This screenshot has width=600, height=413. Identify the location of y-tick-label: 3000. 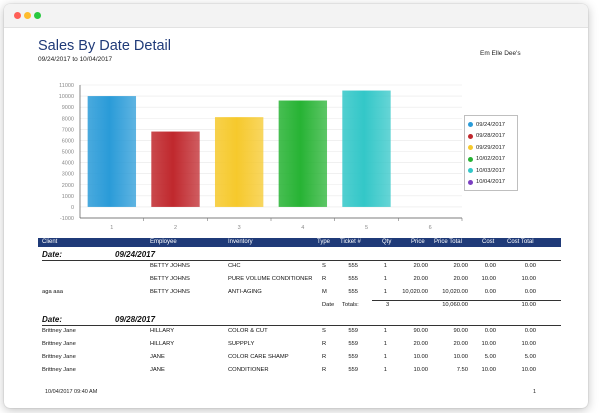
(68, 175).